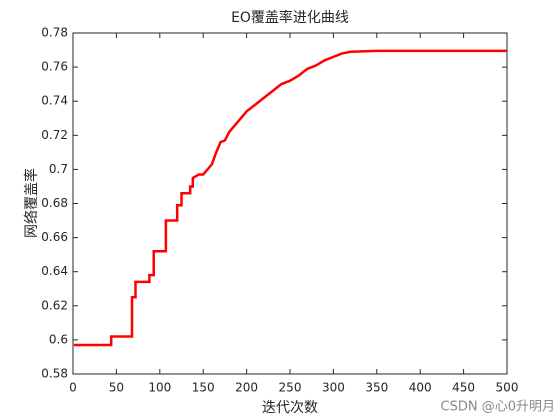 This screenshot has width=560, height=420. I want to click on x-axis-label: 迭代次数, so click(290, 408).